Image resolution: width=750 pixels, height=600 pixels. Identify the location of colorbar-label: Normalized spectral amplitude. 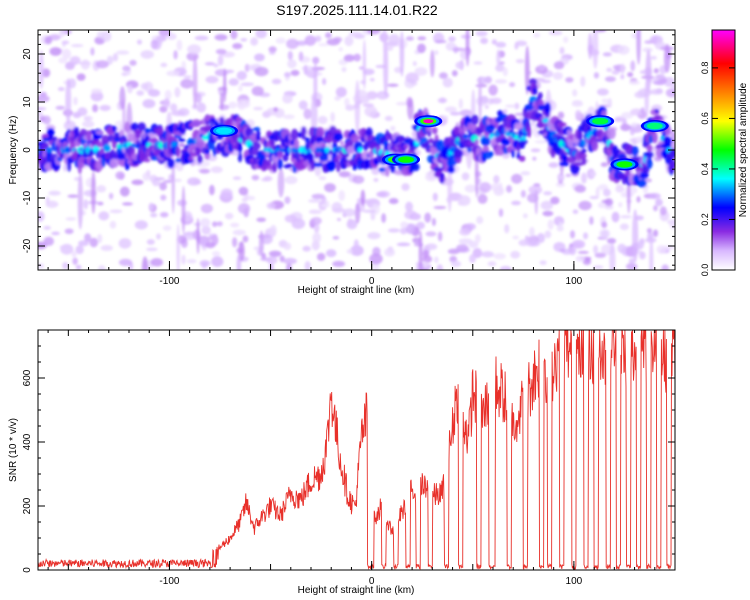
(743, 149).